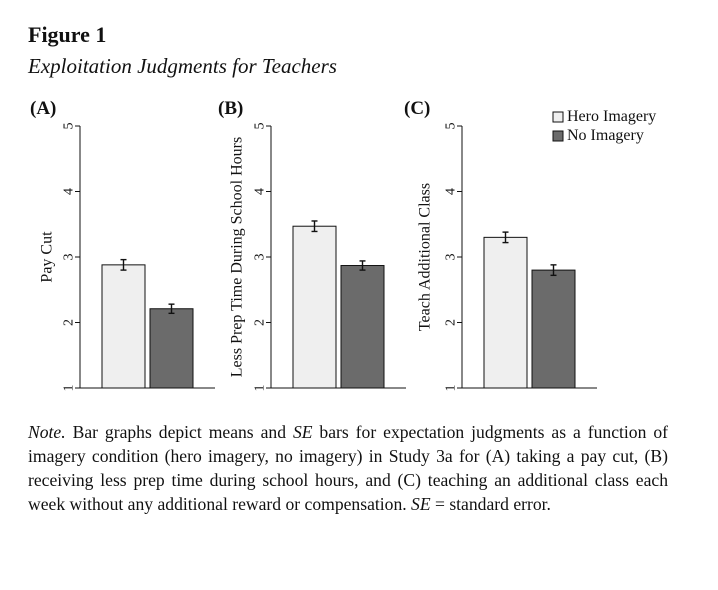  I want to click on panel-b-y-axis-title: Less Prep Time During School Hours, so click(237, 257).